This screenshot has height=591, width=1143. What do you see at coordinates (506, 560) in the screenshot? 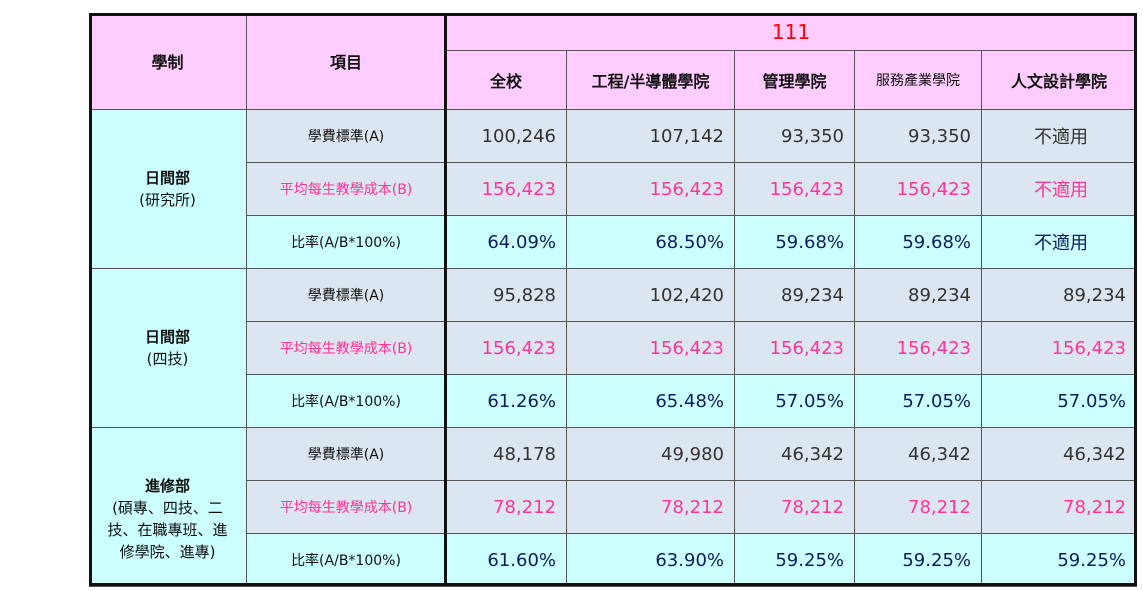
I see `value-cell-ratio: 61.60%` at bounding box center [506, 560].